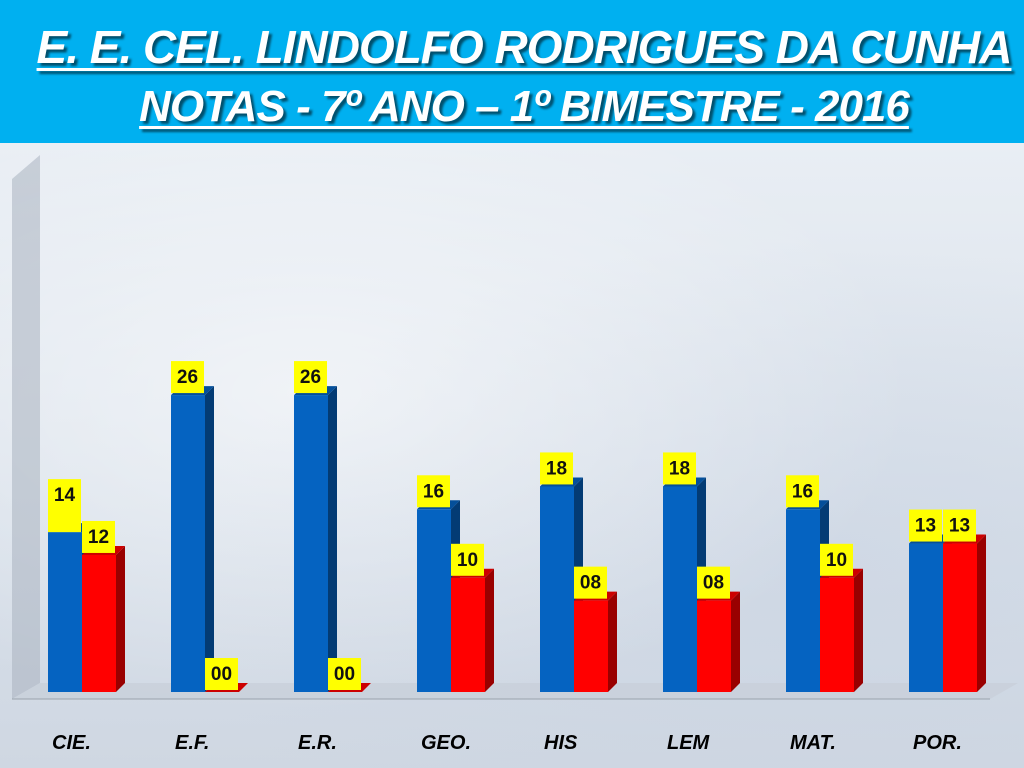 This screenshot has height=768, width=1024. What do you see at coordinates (524, 106) in the screenshot?
I see `chart-subtitle: NOTAS - 7º ANO – 1º BIMESTRE - 2016` at bounding box center [524, 106].